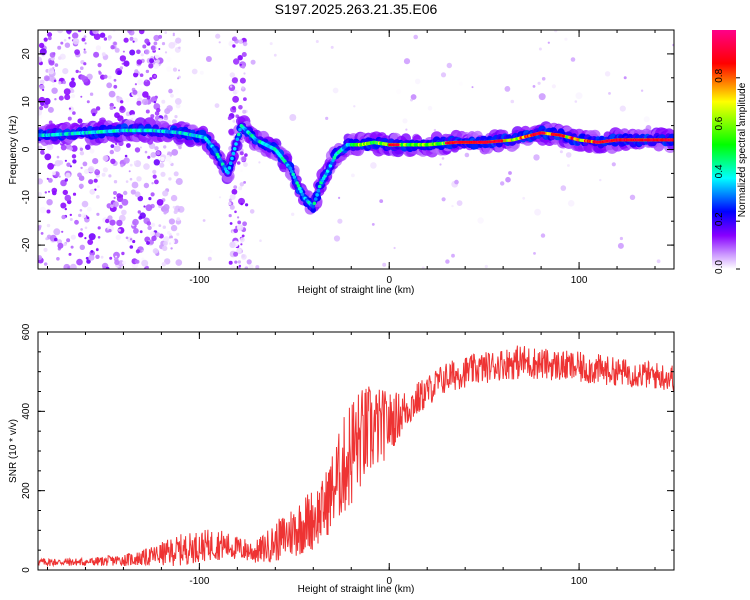  Describe the element at coordinates (13, 150) in the screenshot. I see `spectrogram-y-label: Frequency (Hz)` at that location.